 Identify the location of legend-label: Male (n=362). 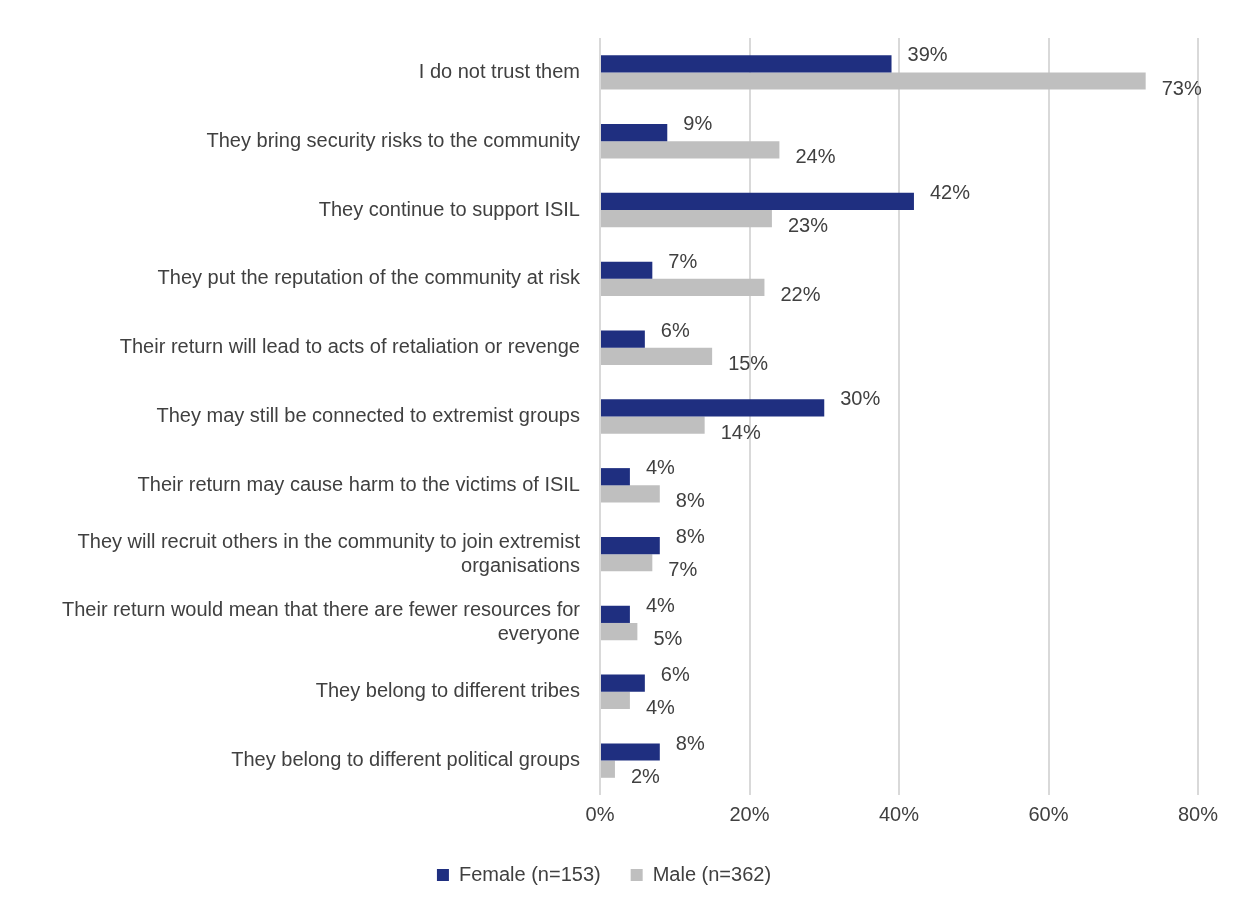
(712, 873).